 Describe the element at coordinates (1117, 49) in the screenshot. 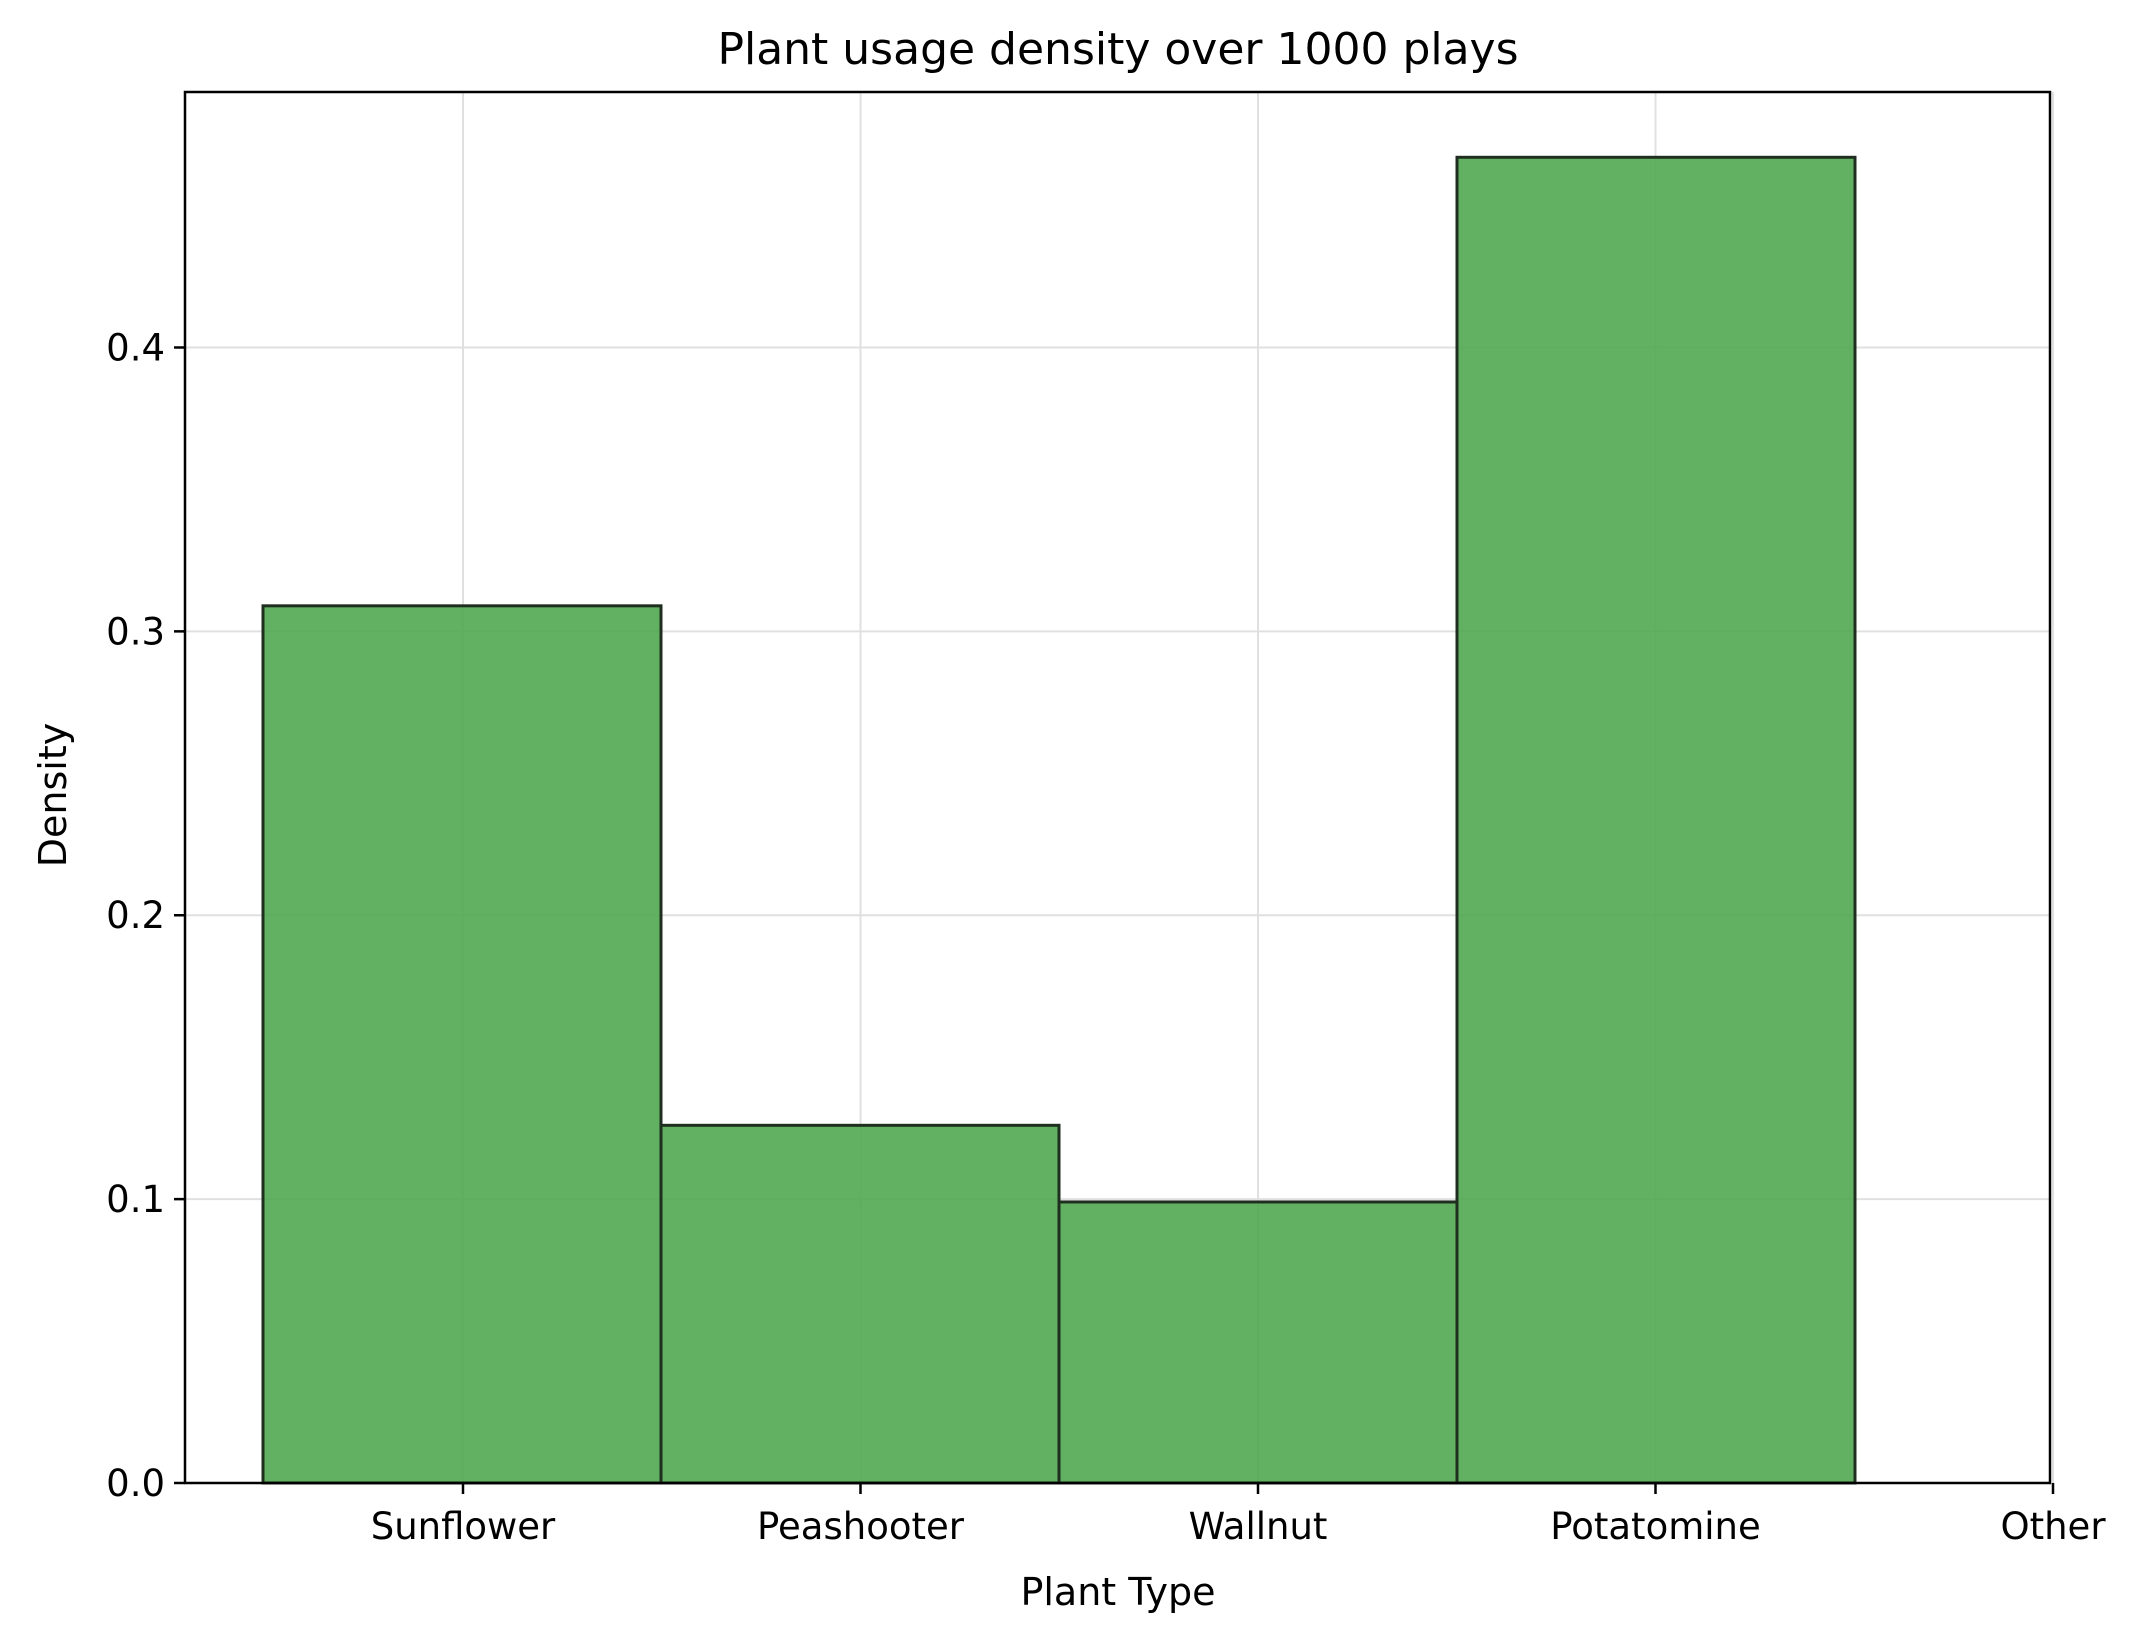

I see `chart-title: Plant usage density over 1000 plays` at that location.